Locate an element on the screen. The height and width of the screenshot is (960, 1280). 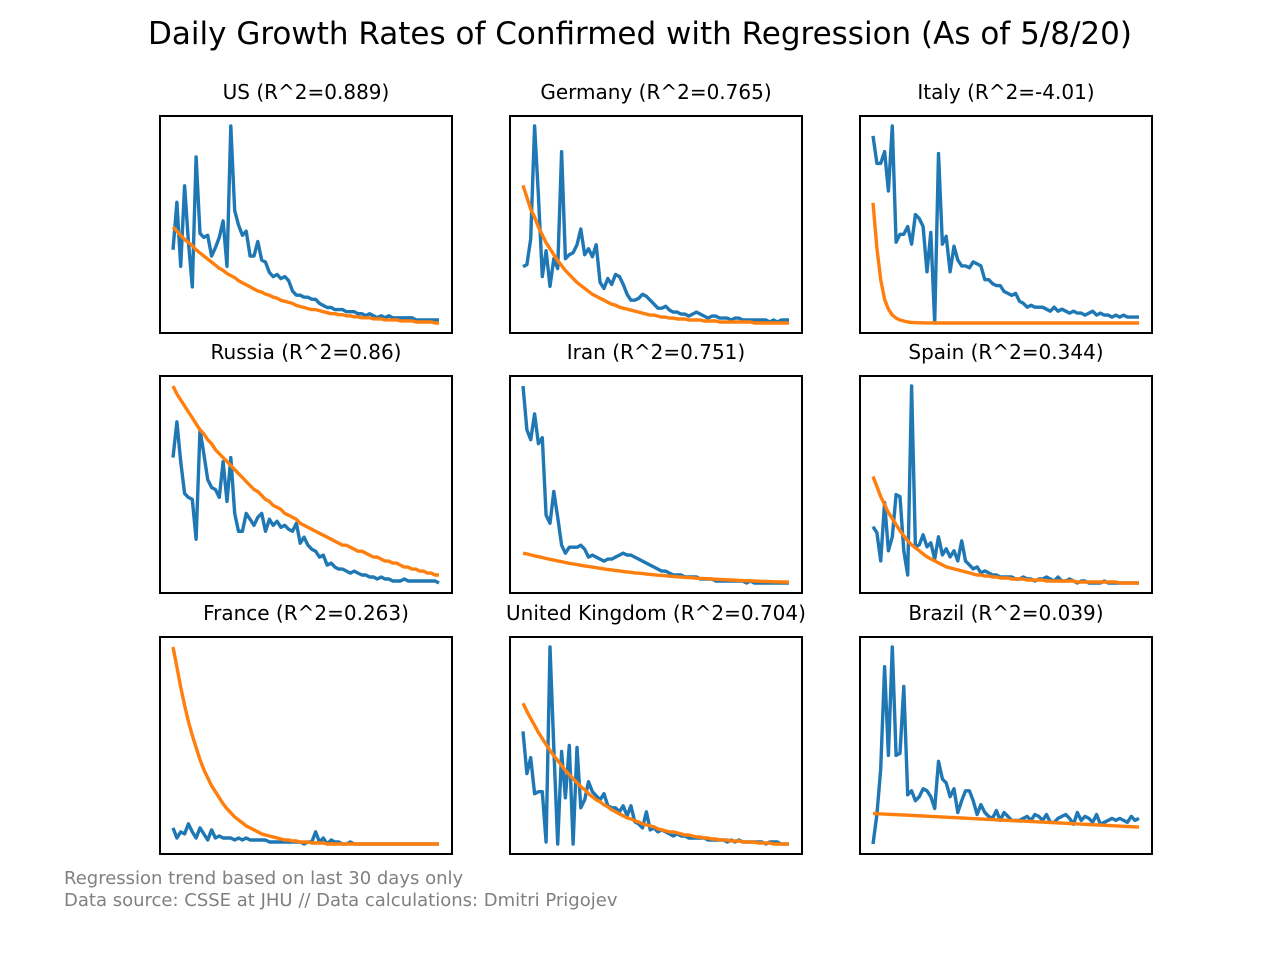
subplot-panel: Spain (R^2=0.344) is located at coordinates (1006, 467).